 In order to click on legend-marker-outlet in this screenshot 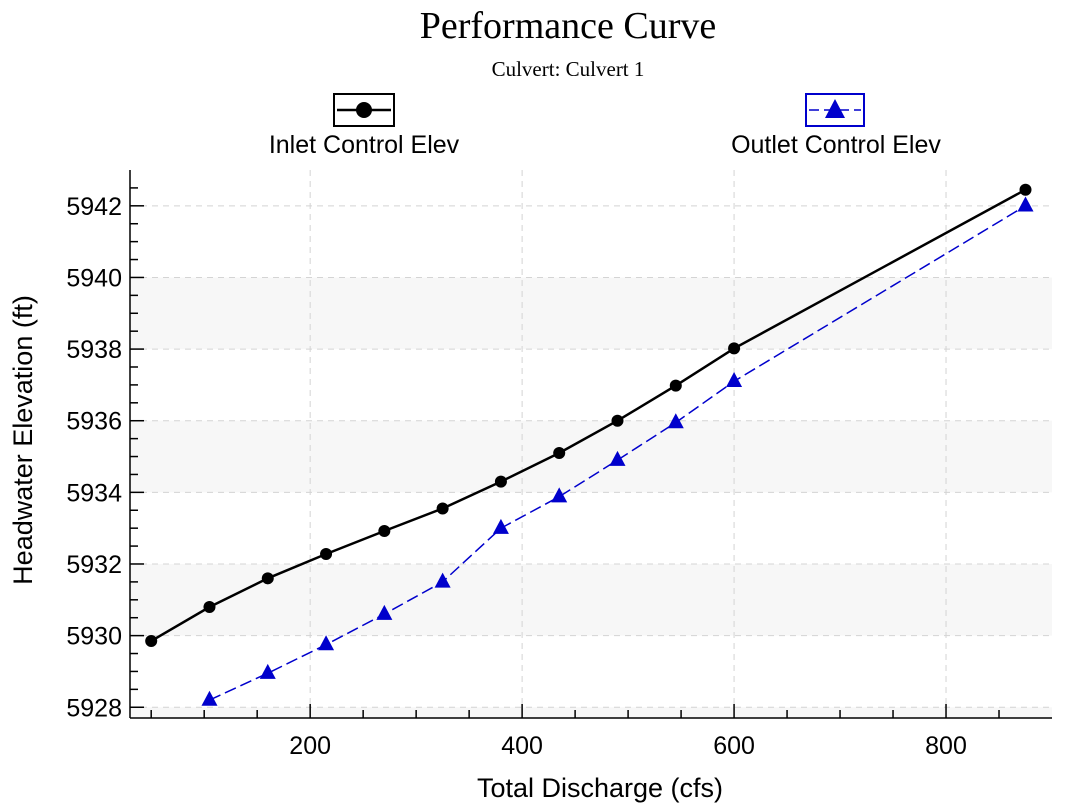, I will do `click(835, 108)`.